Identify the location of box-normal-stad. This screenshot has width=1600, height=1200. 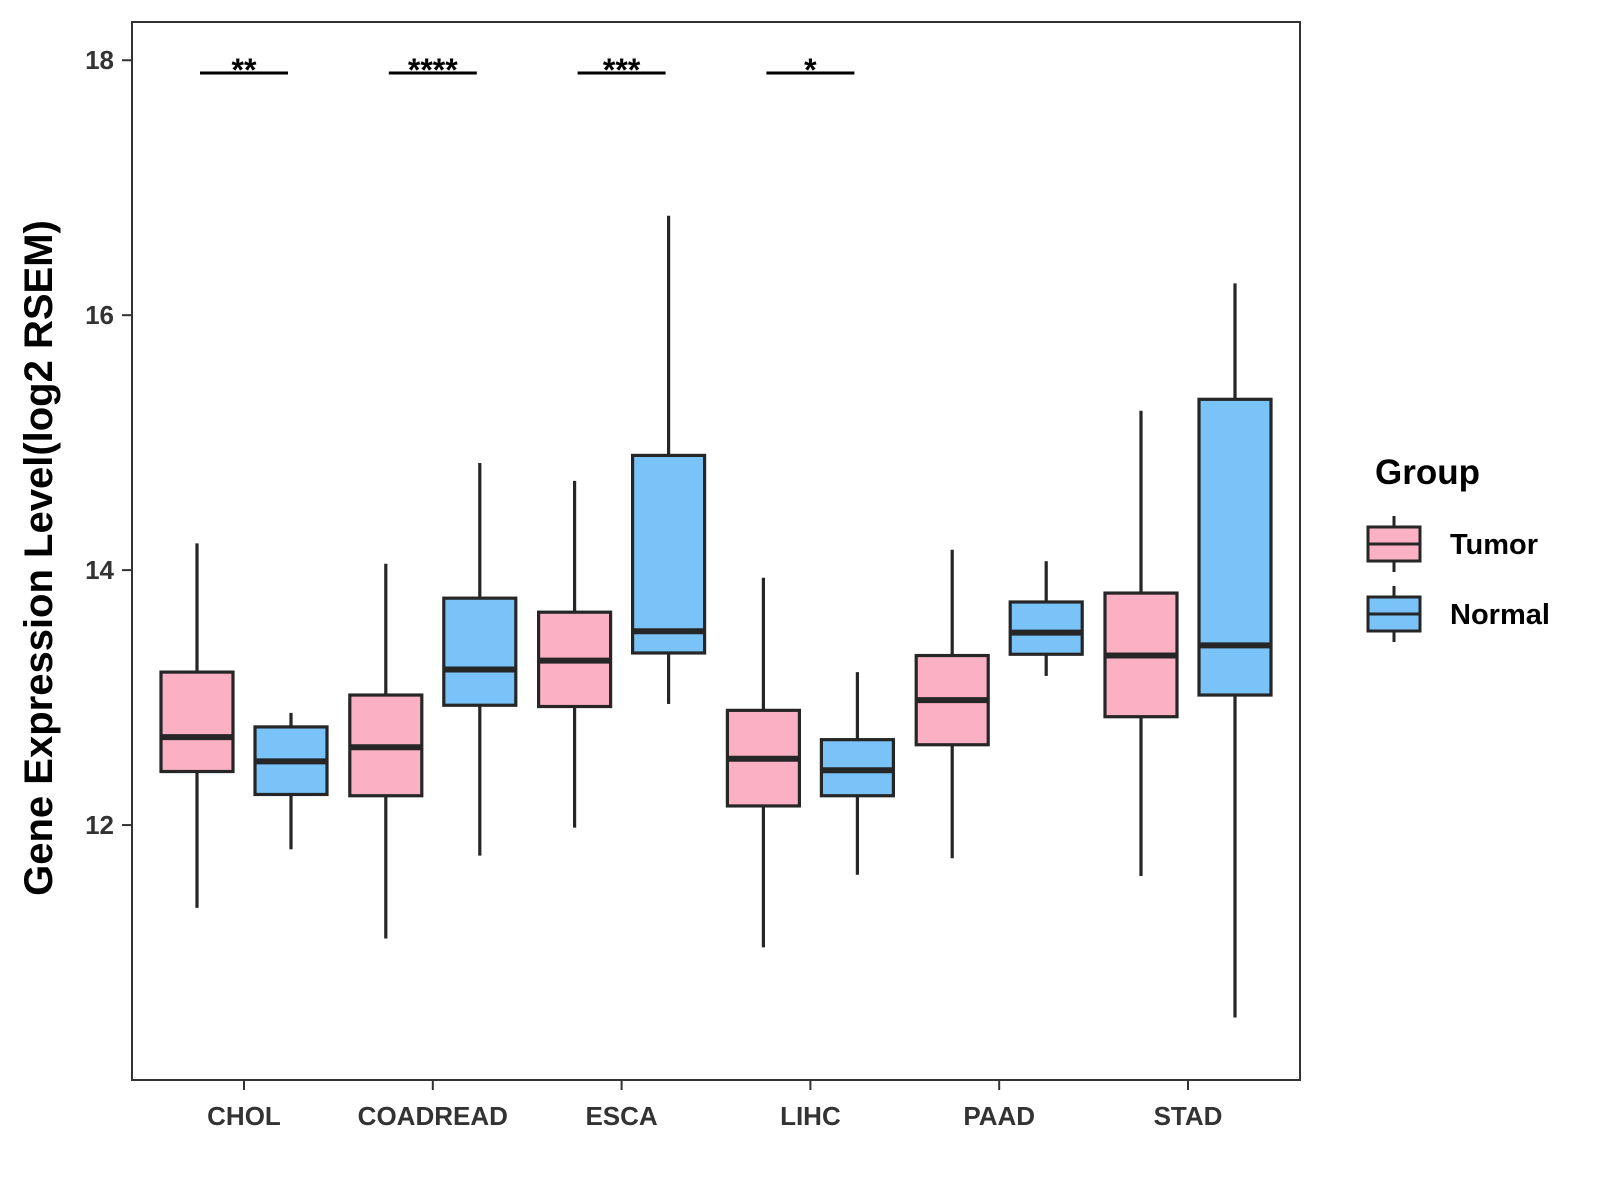
(1235, 650).